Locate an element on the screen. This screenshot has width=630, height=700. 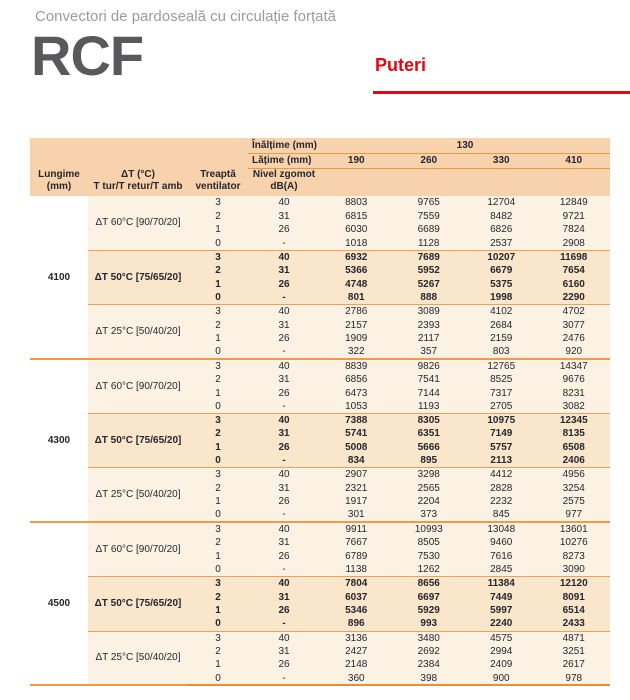
power-value-cell: 7149 is located at coordinates (501, 434).